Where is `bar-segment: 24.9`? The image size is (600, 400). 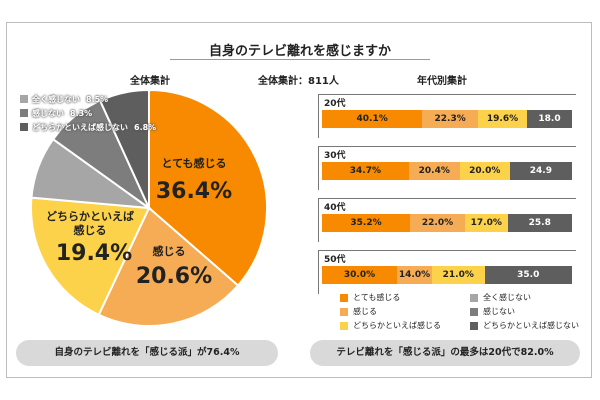 bar-segment: 24.9 is located at coordinates (540, 171).